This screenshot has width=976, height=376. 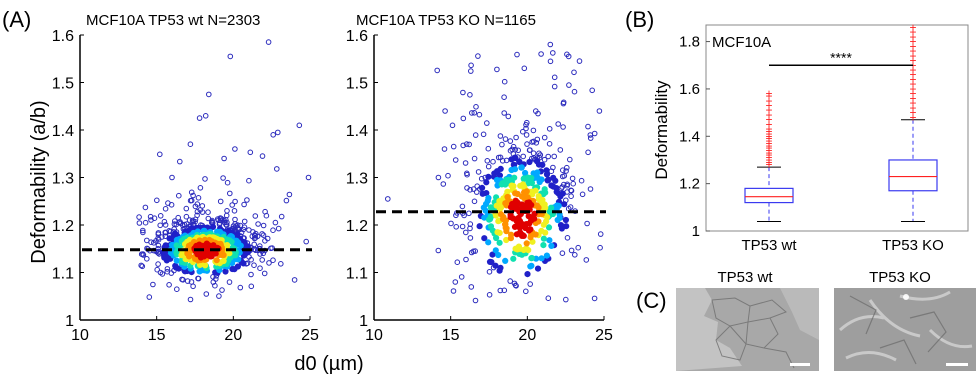 What do you see at coordinates (604, 335) in the screenshot?
I see `scatter-ko-x-tick-label: 25` at bounding box center [604, 335].